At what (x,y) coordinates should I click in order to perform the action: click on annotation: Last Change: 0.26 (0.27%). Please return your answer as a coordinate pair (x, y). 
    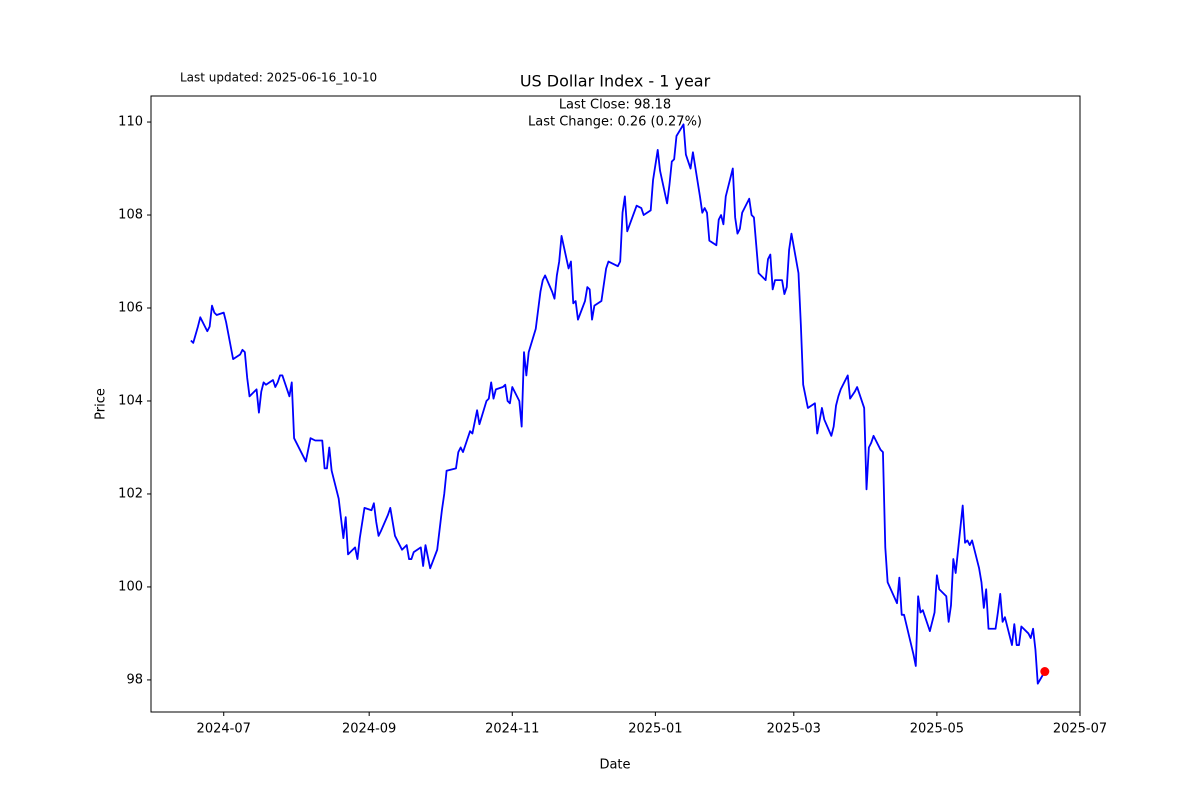
    Looking at the image, I should click on (615, 122).